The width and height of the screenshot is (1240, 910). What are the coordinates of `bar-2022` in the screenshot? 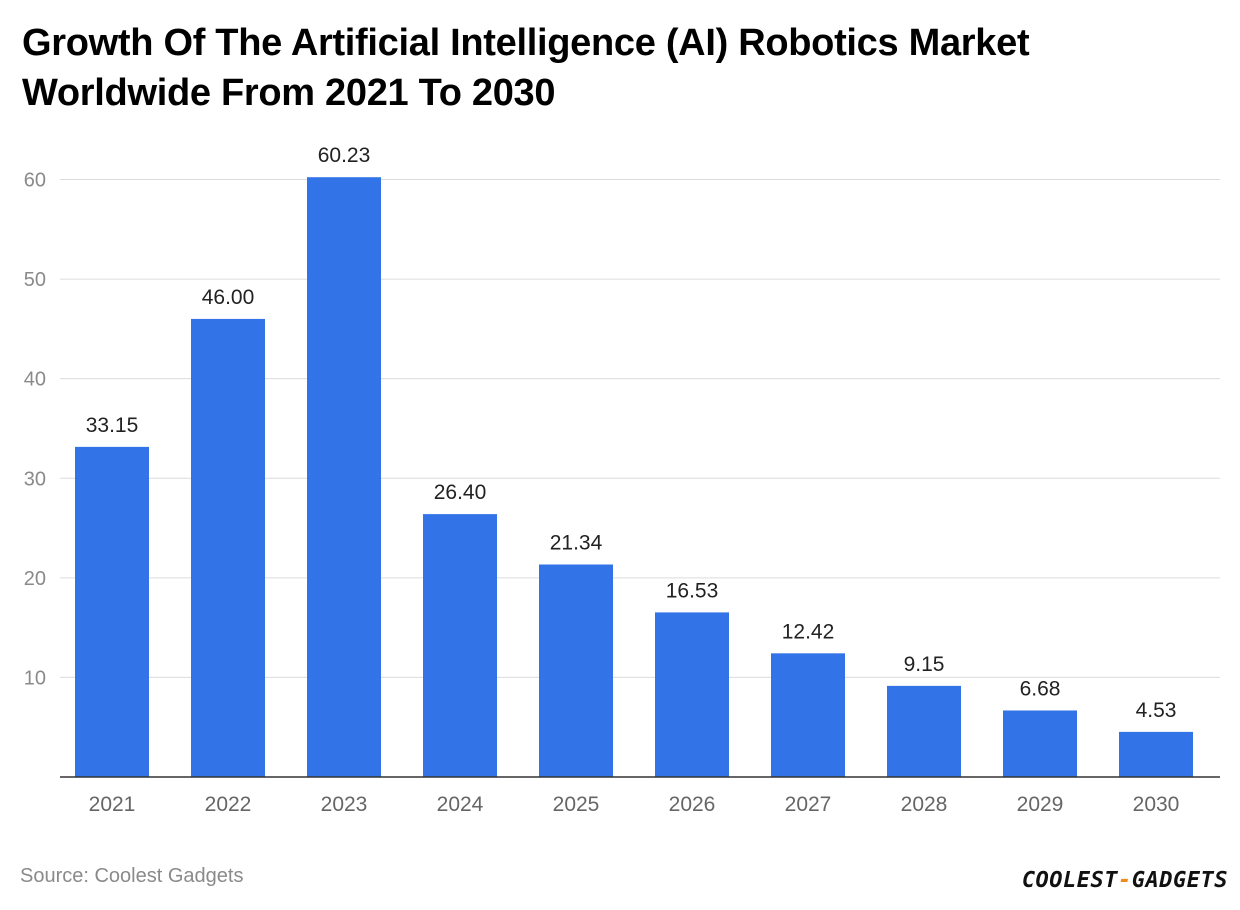 It's located at (228, 547).